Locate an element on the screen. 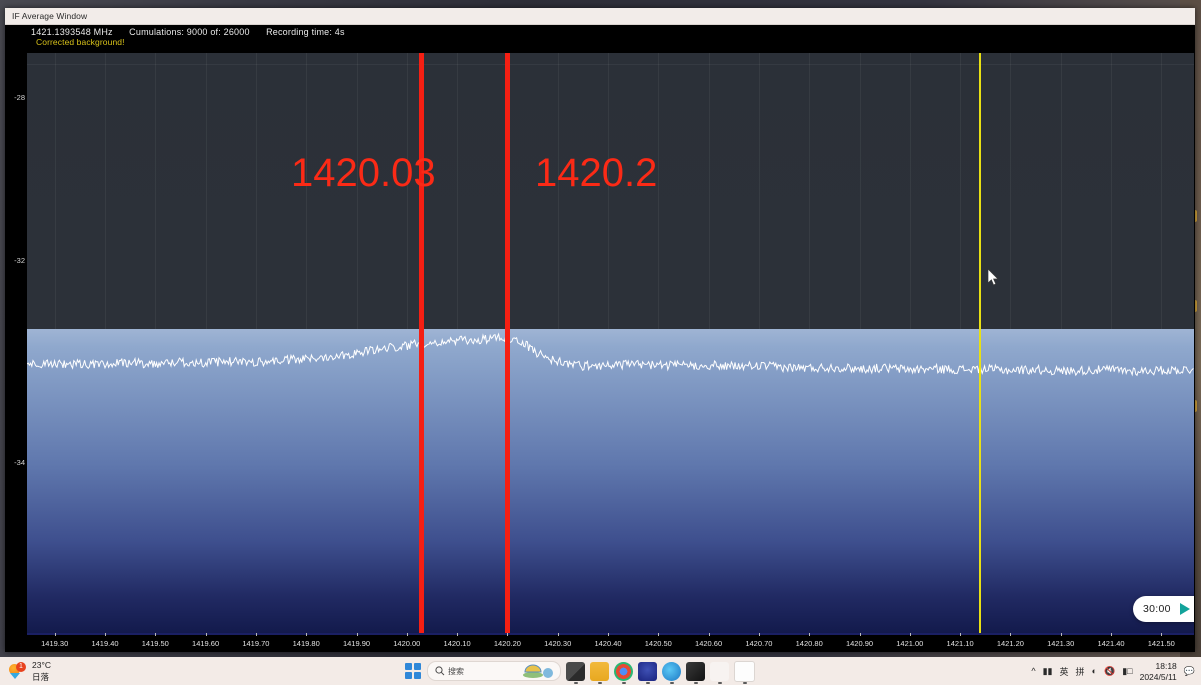 This screenshot has width=1201, height=685. search-placeholder: 搜索 is located at coordinates (456, 671).